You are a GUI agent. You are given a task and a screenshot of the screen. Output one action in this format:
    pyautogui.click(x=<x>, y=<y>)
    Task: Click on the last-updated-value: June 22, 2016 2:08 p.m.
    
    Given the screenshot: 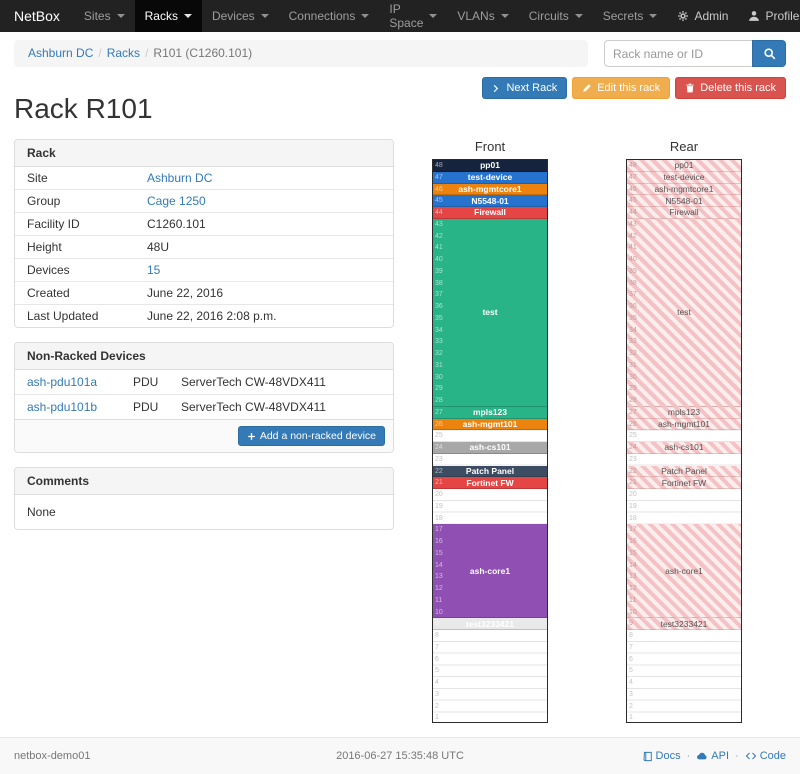 What is the action you would take?
    pyautogui.click(x=212, y=316)
    